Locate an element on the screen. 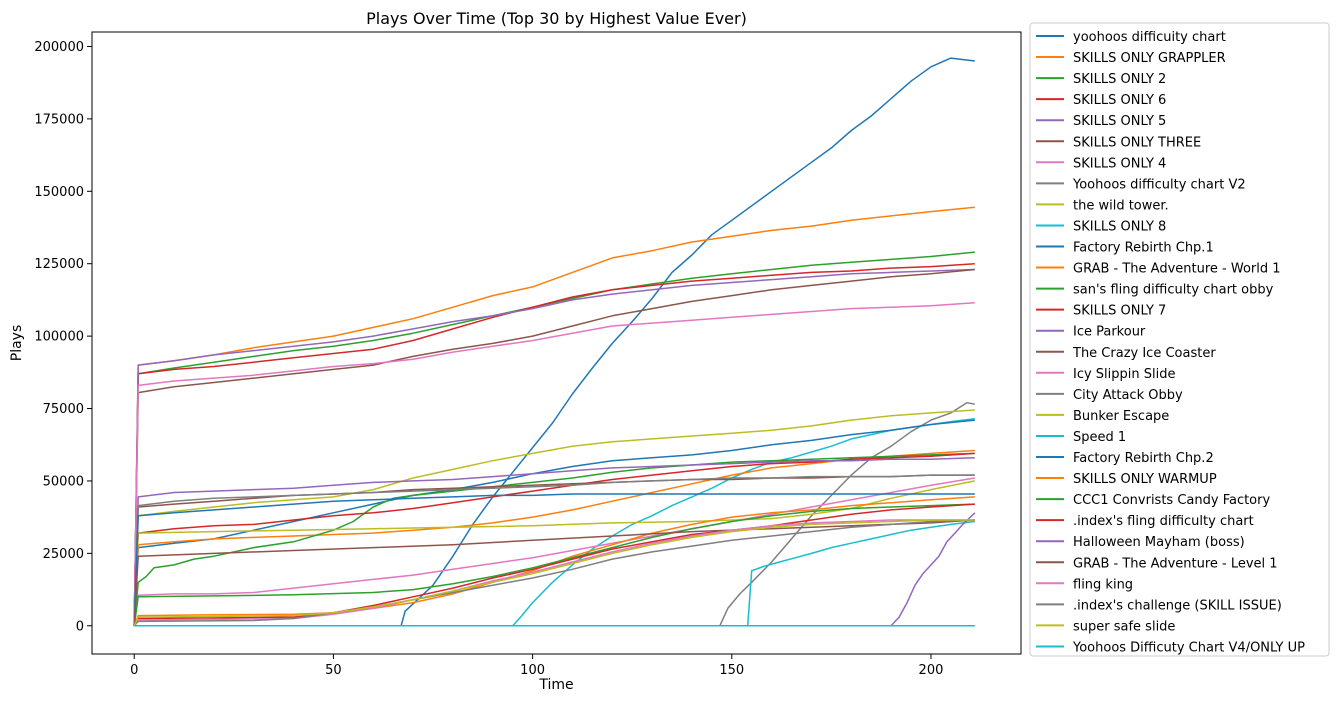  y-tick-label: 200000 is located at coordinates (59, 47).